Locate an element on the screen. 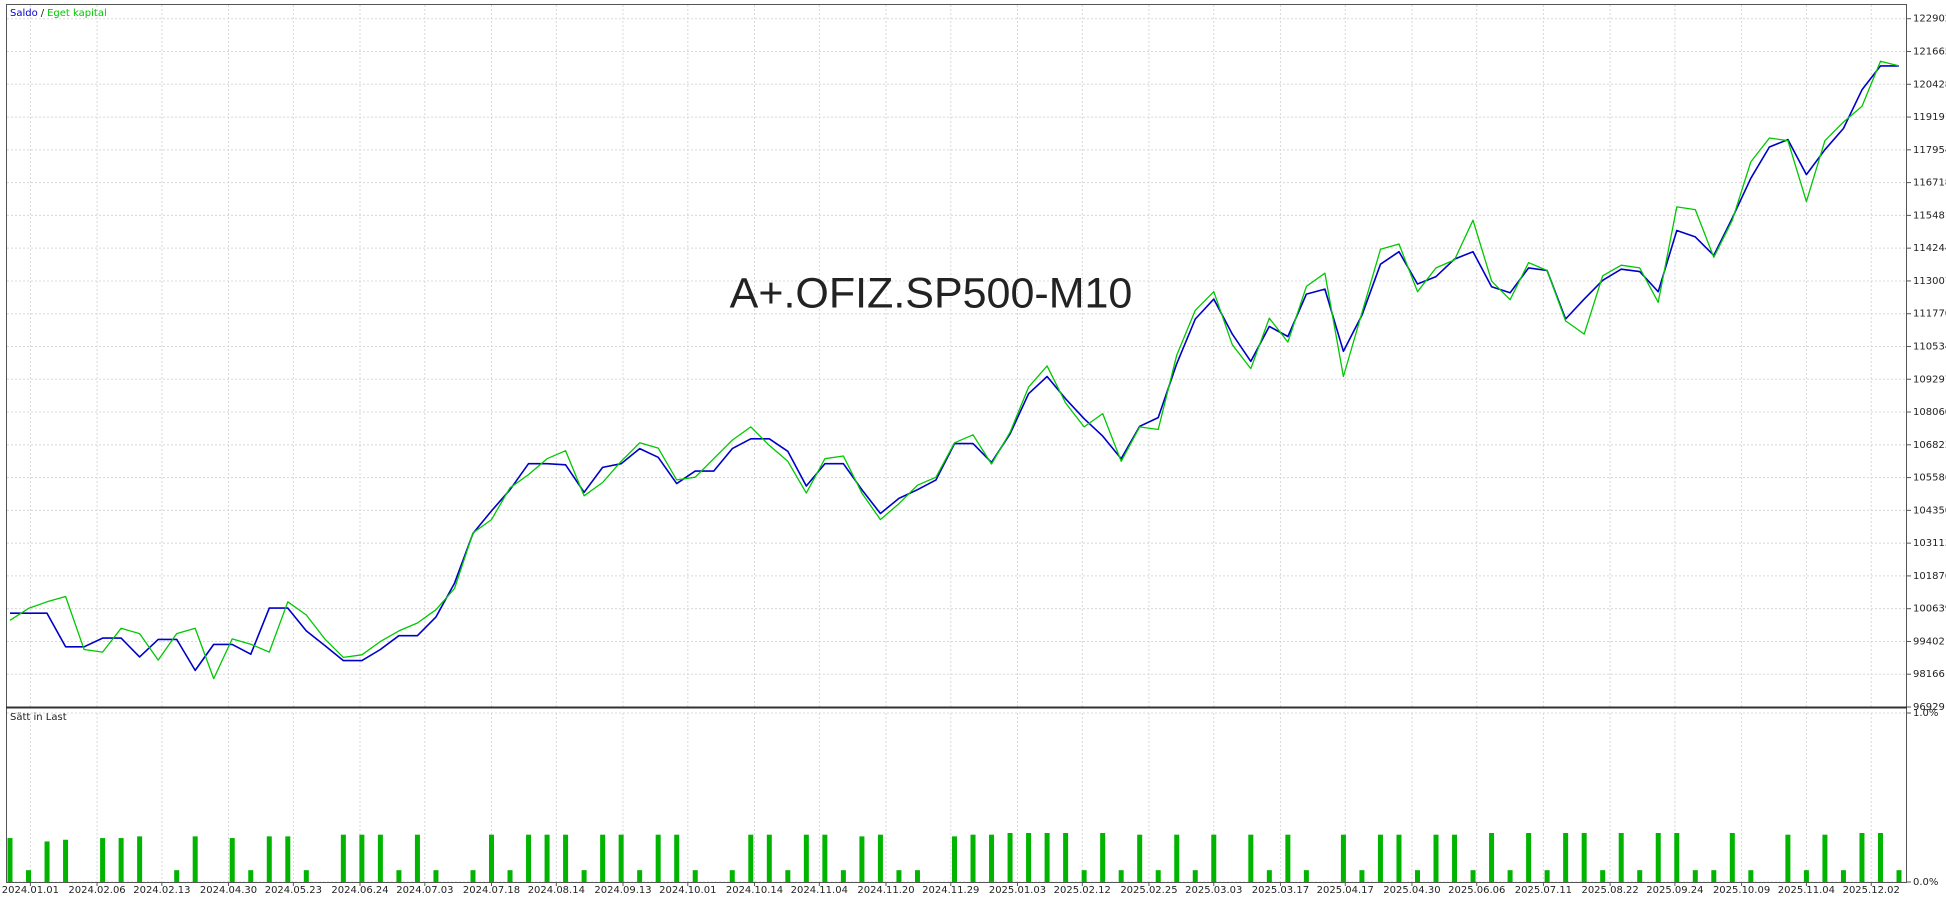  x-tick-label: 2025.03.03 is located at coordinates (1213, 890).